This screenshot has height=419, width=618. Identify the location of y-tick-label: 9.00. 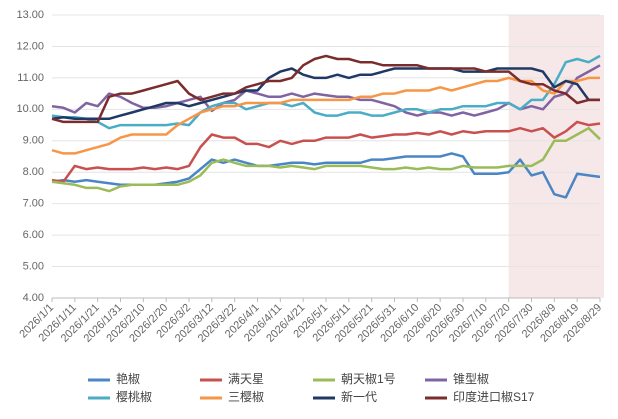
(33, 141).